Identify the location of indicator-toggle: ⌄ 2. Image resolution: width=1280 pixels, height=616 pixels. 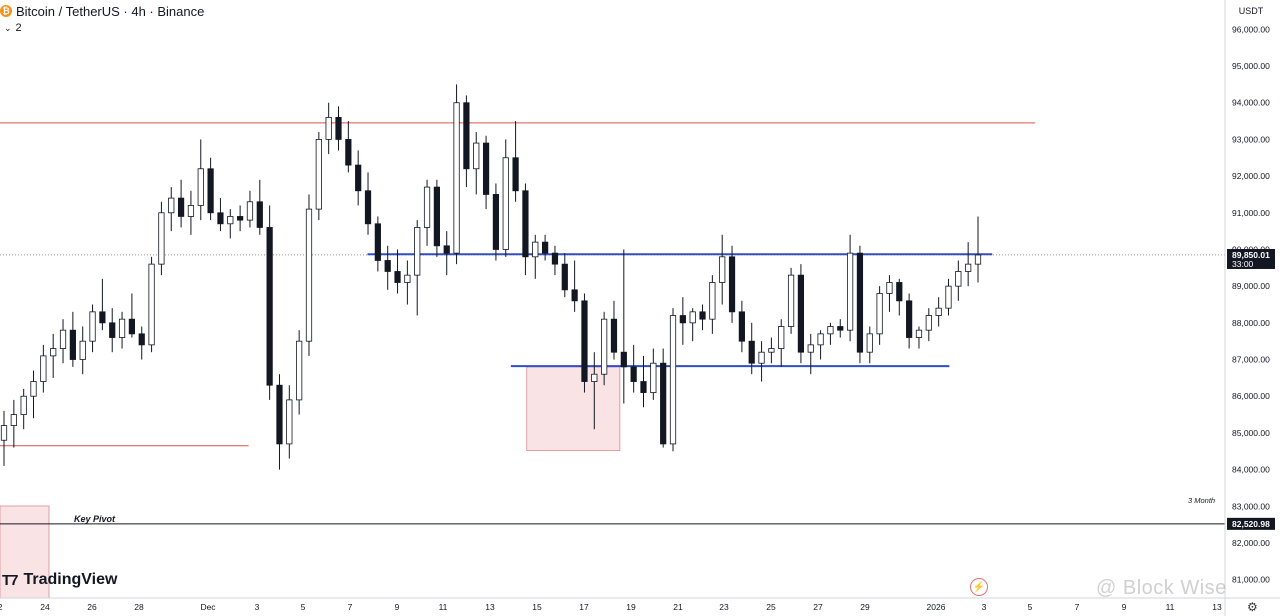
(13, 28).